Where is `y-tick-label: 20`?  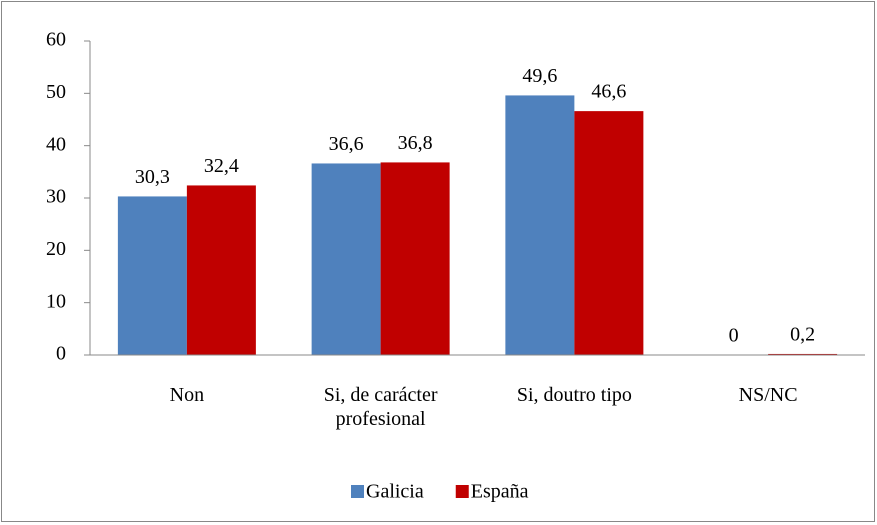 y-tick-label: 20 is located at coordinates (56, 249).